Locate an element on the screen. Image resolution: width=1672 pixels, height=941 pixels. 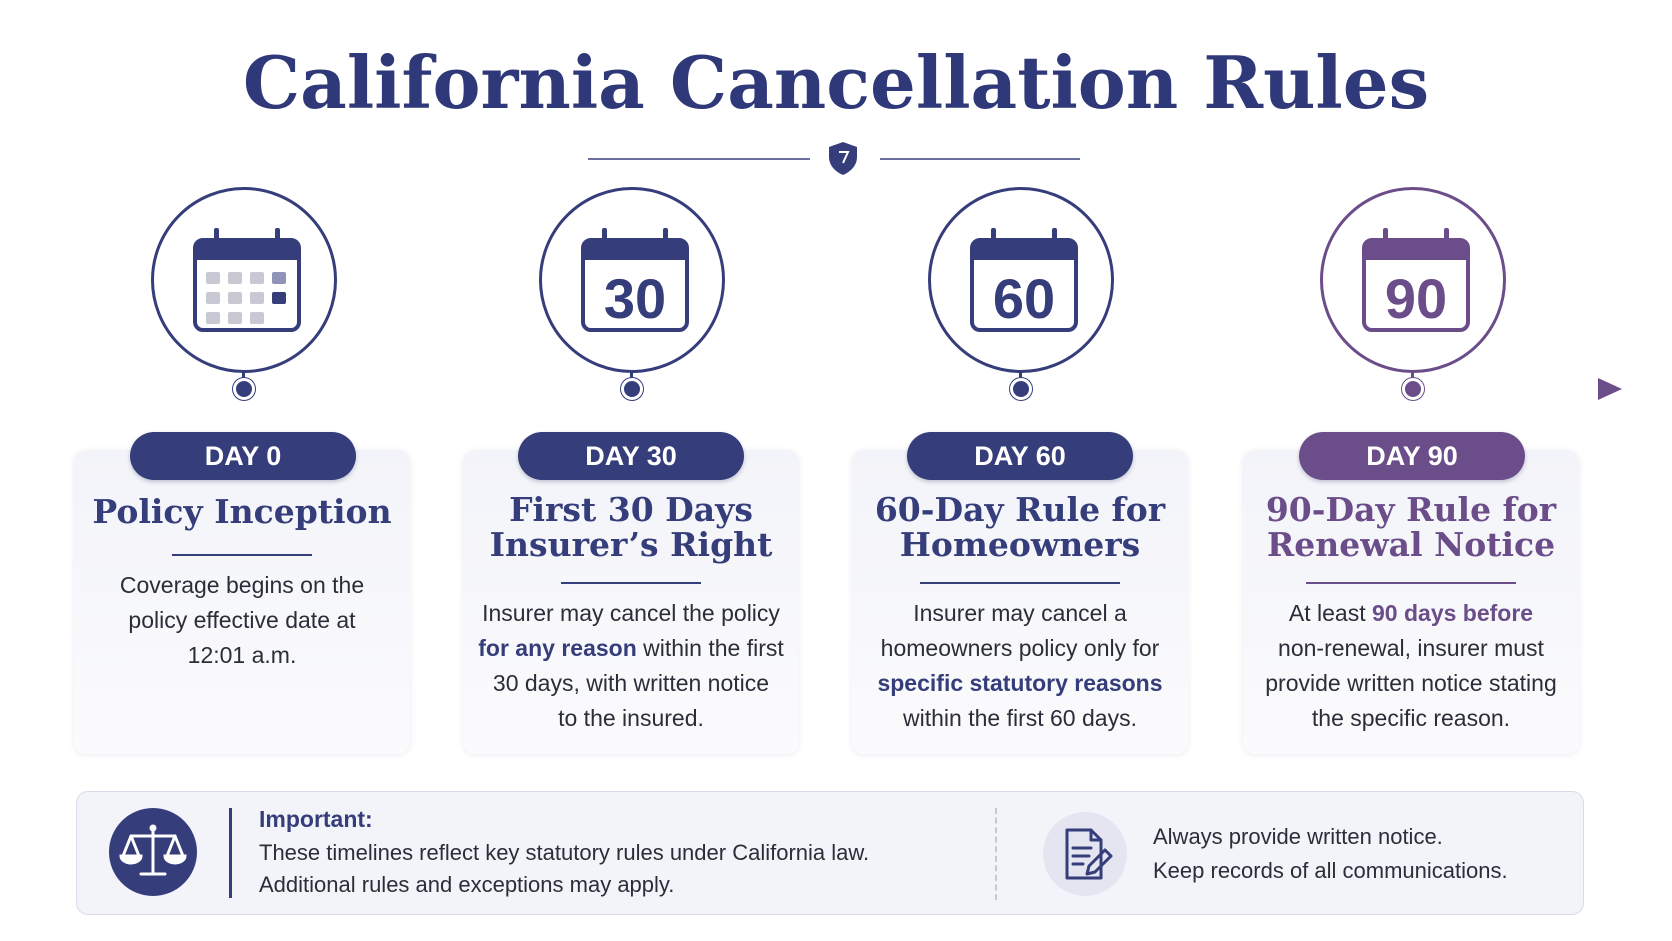
calendar-60-number: 60 is located at coordinates (1024, 298).